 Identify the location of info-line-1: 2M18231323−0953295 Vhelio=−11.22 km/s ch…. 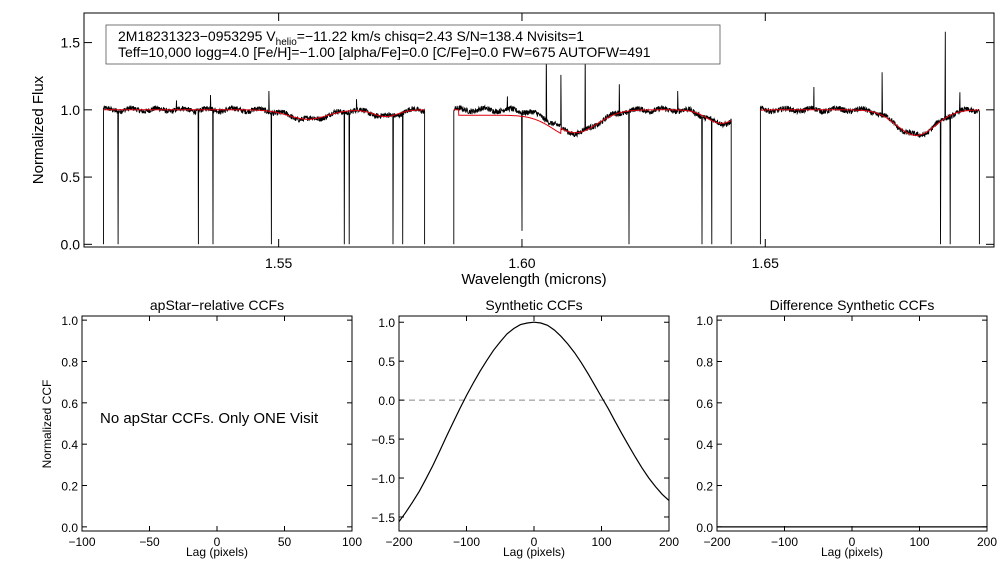
(351, 38).